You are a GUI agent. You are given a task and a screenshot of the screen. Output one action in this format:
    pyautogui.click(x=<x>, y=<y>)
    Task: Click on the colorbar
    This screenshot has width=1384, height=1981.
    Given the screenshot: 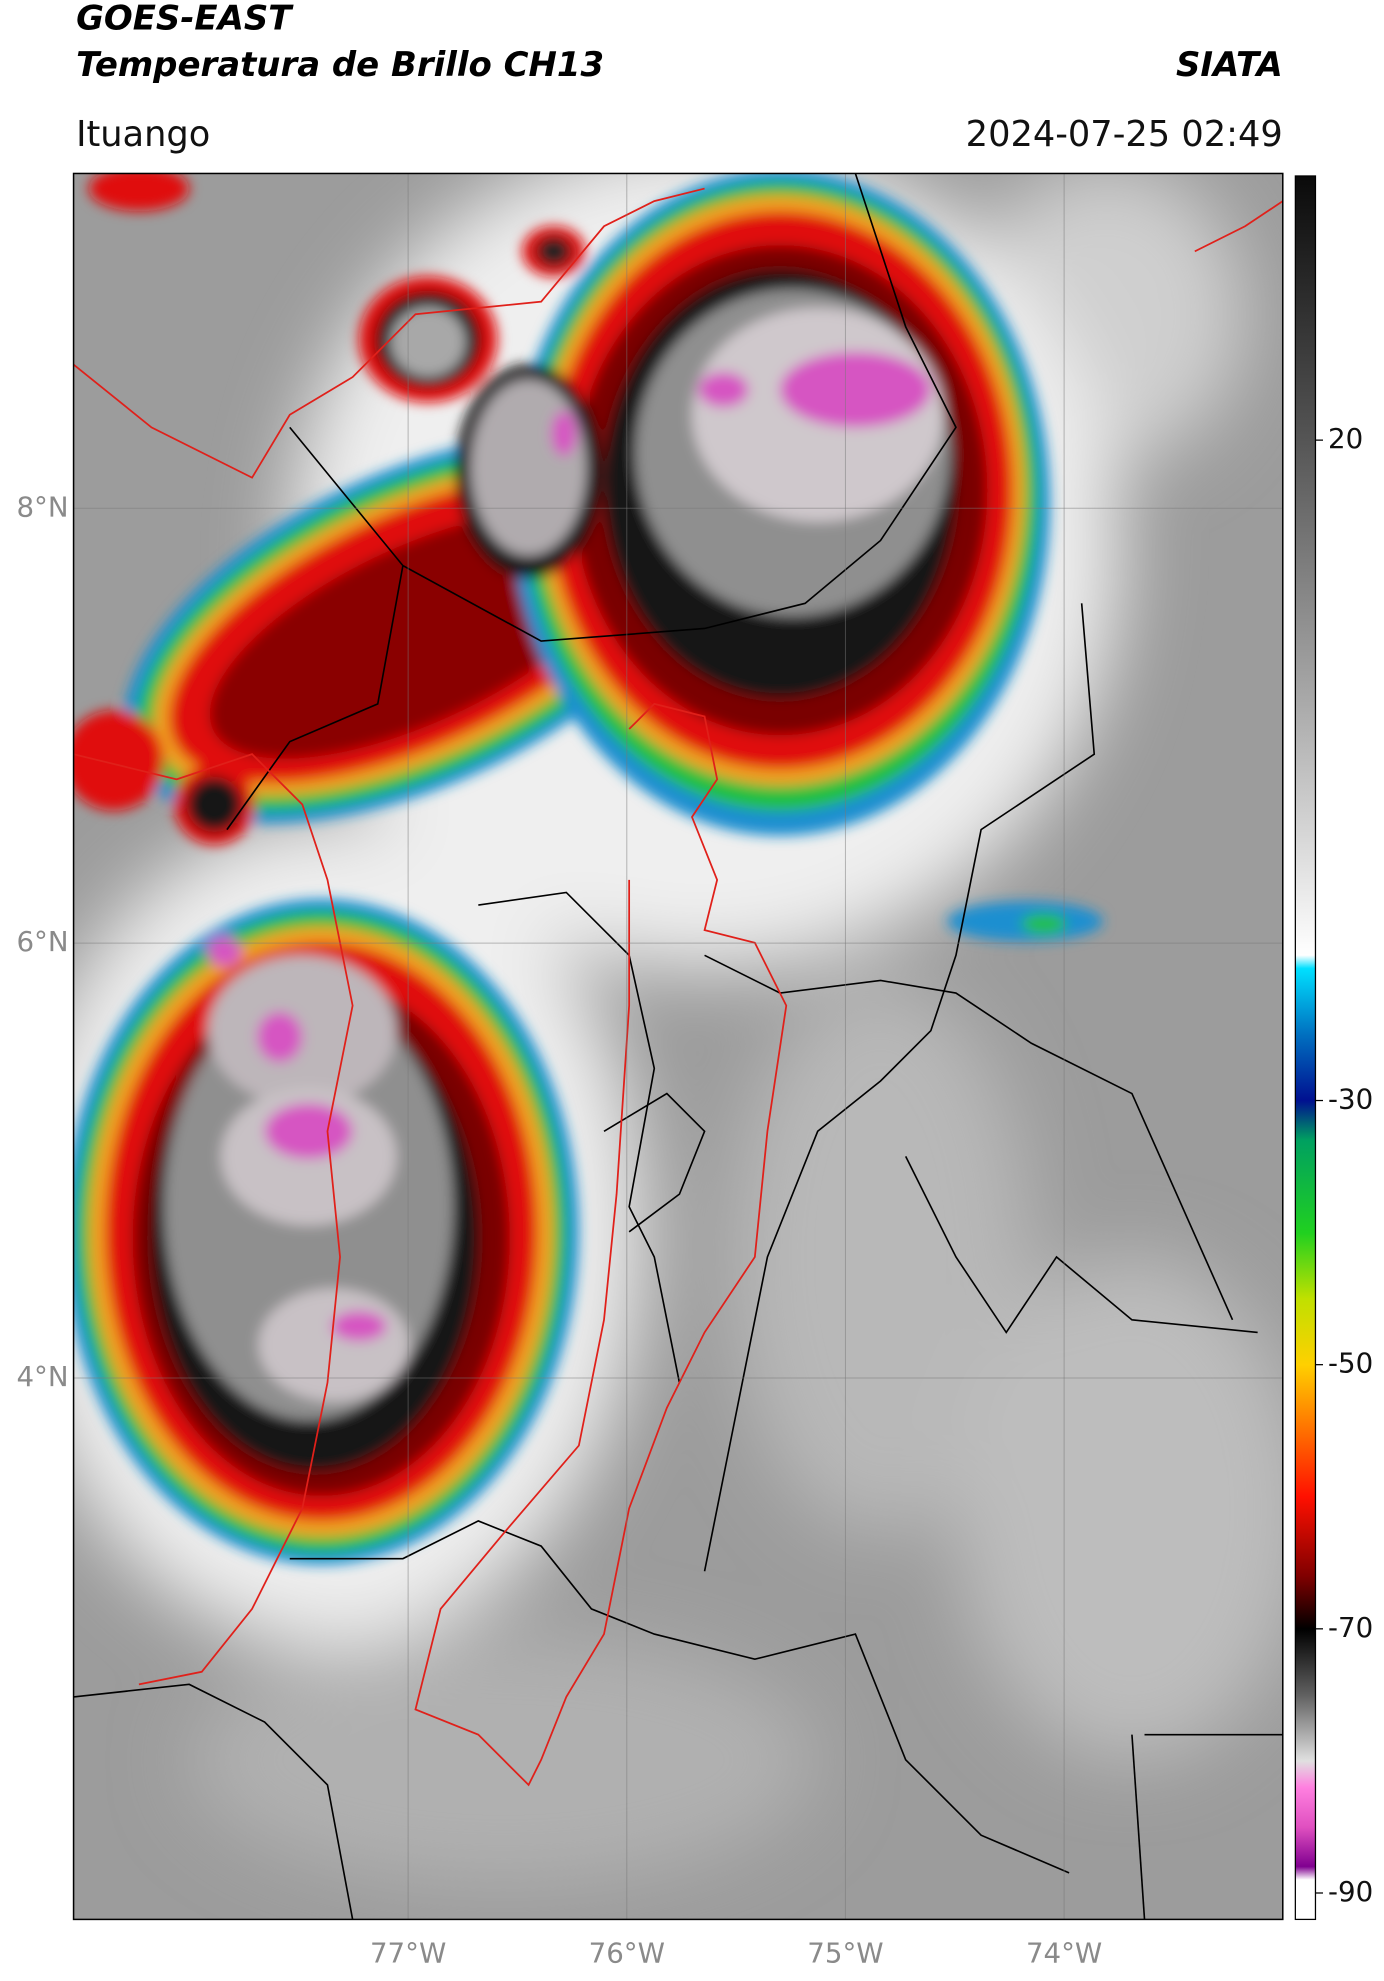 What is the action you would take?
    pyautogui.click(x=1305, y=1048)
    